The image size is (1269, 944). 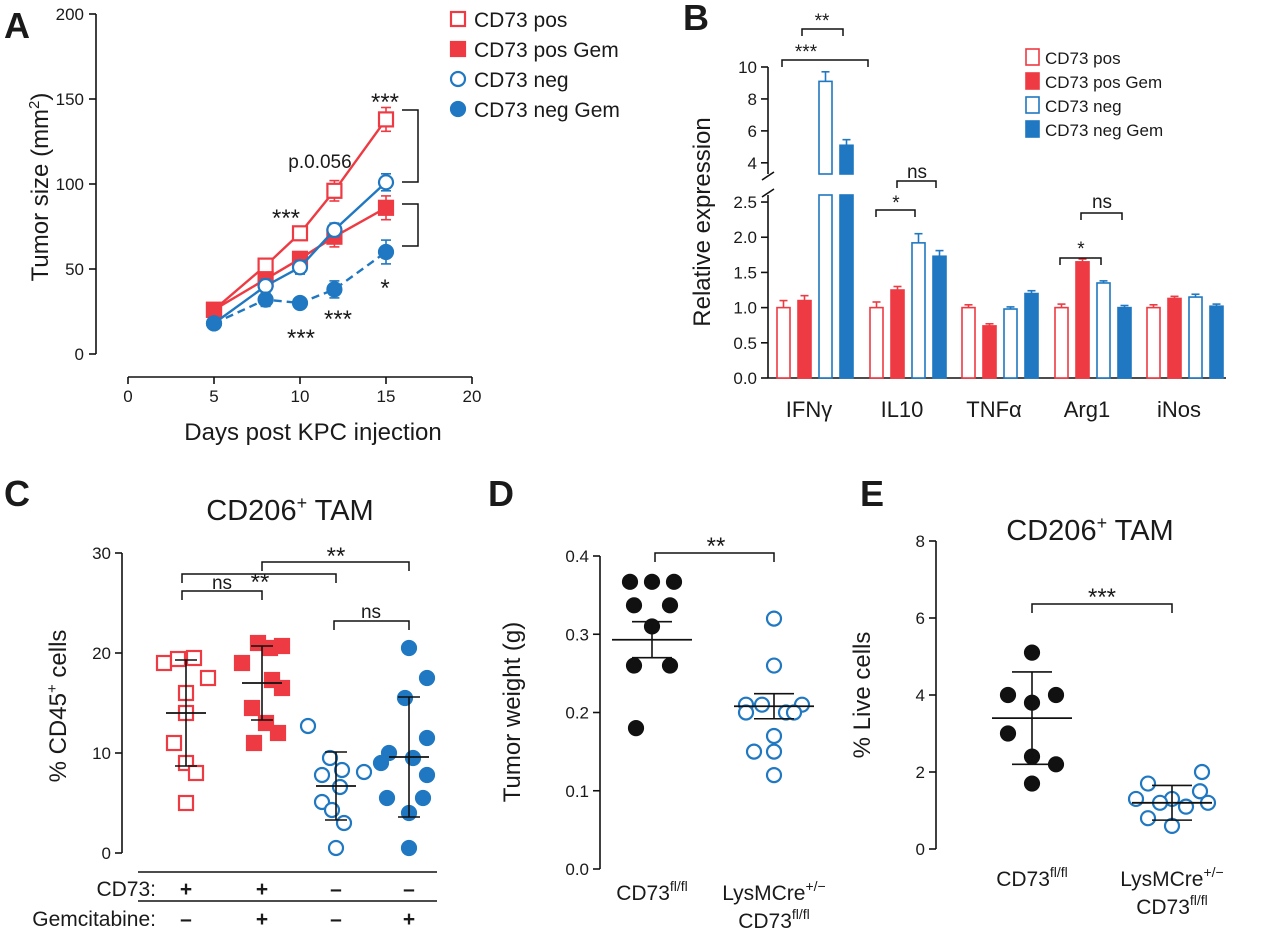 What do you see at coordinates (107, 703) in the screenshot?
I see `panel-c-axes: 0 10 20 30` at bounding box center [107, 703].